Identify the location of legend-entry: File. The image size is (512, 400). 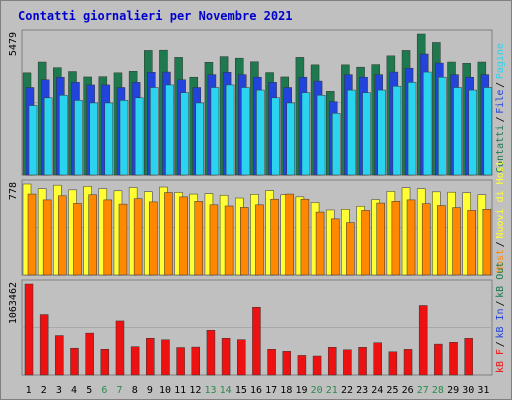
(500, 102).